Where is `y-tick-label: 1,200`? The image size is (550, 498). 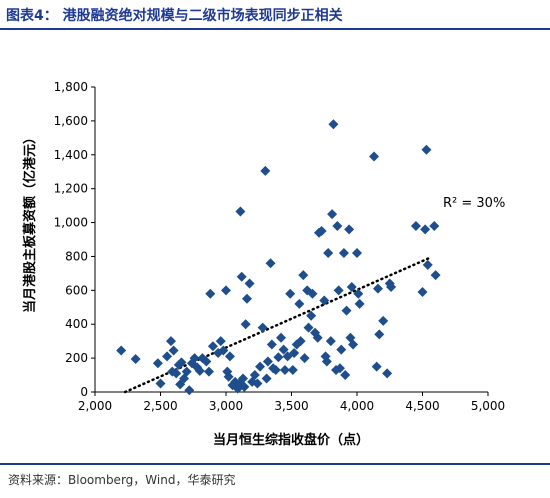 y-tick-label: 1,200 is located at coordinates (71, 189).